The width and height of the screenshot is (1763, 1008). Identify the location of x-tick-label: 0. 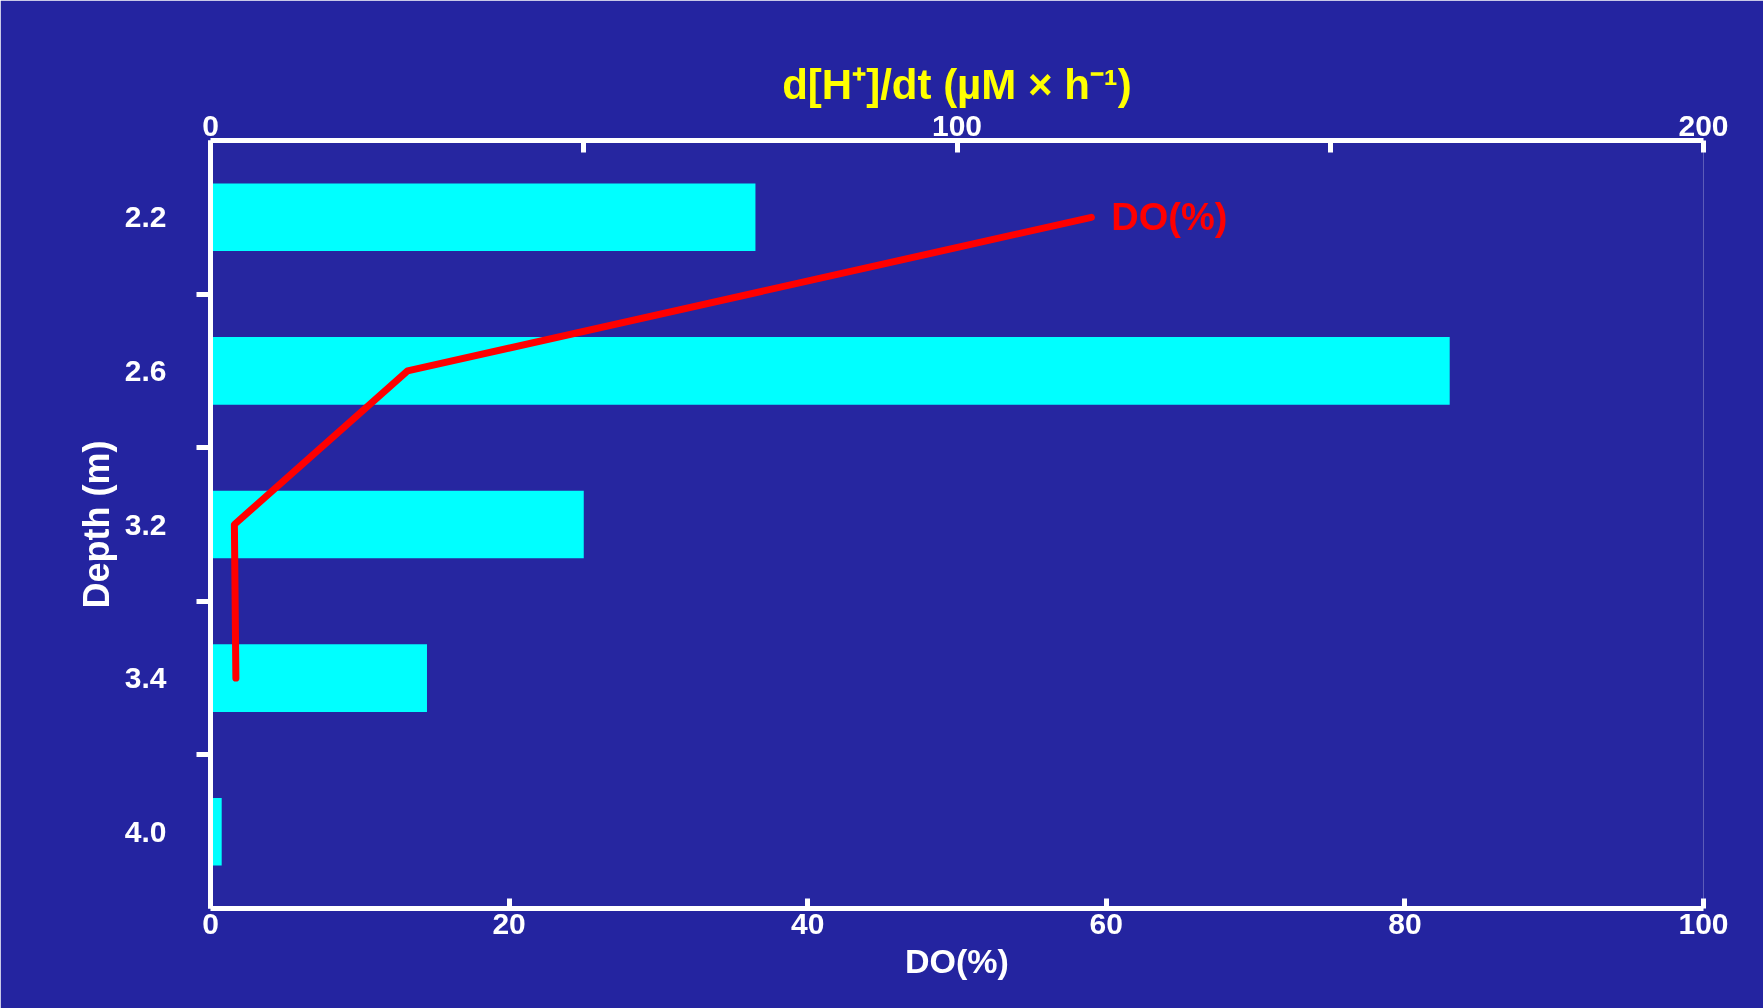
(210, 923).